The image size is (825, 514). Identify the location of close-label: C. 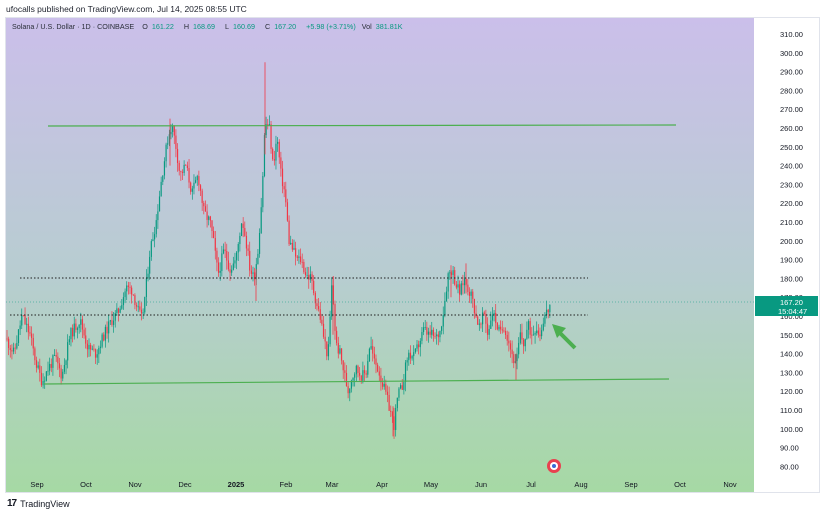
(267, 26).